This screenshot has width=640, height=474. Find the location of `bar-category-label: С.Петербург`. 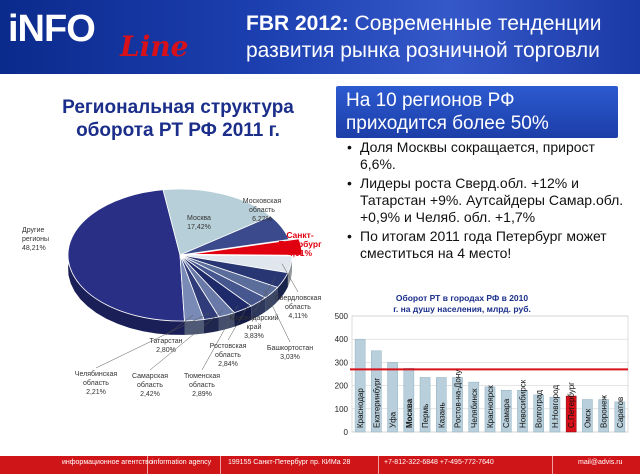

bar-category-label: С.Петербург is located at coordinates (571, 405).